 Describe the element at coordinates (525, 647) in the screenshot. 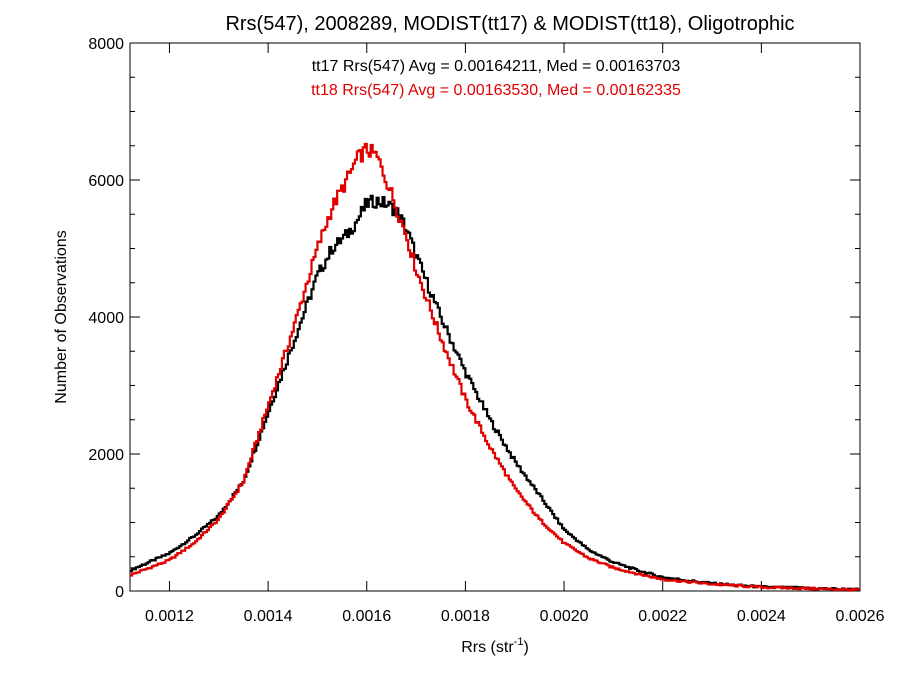

I see `x-axis-label-end: )` at that location.